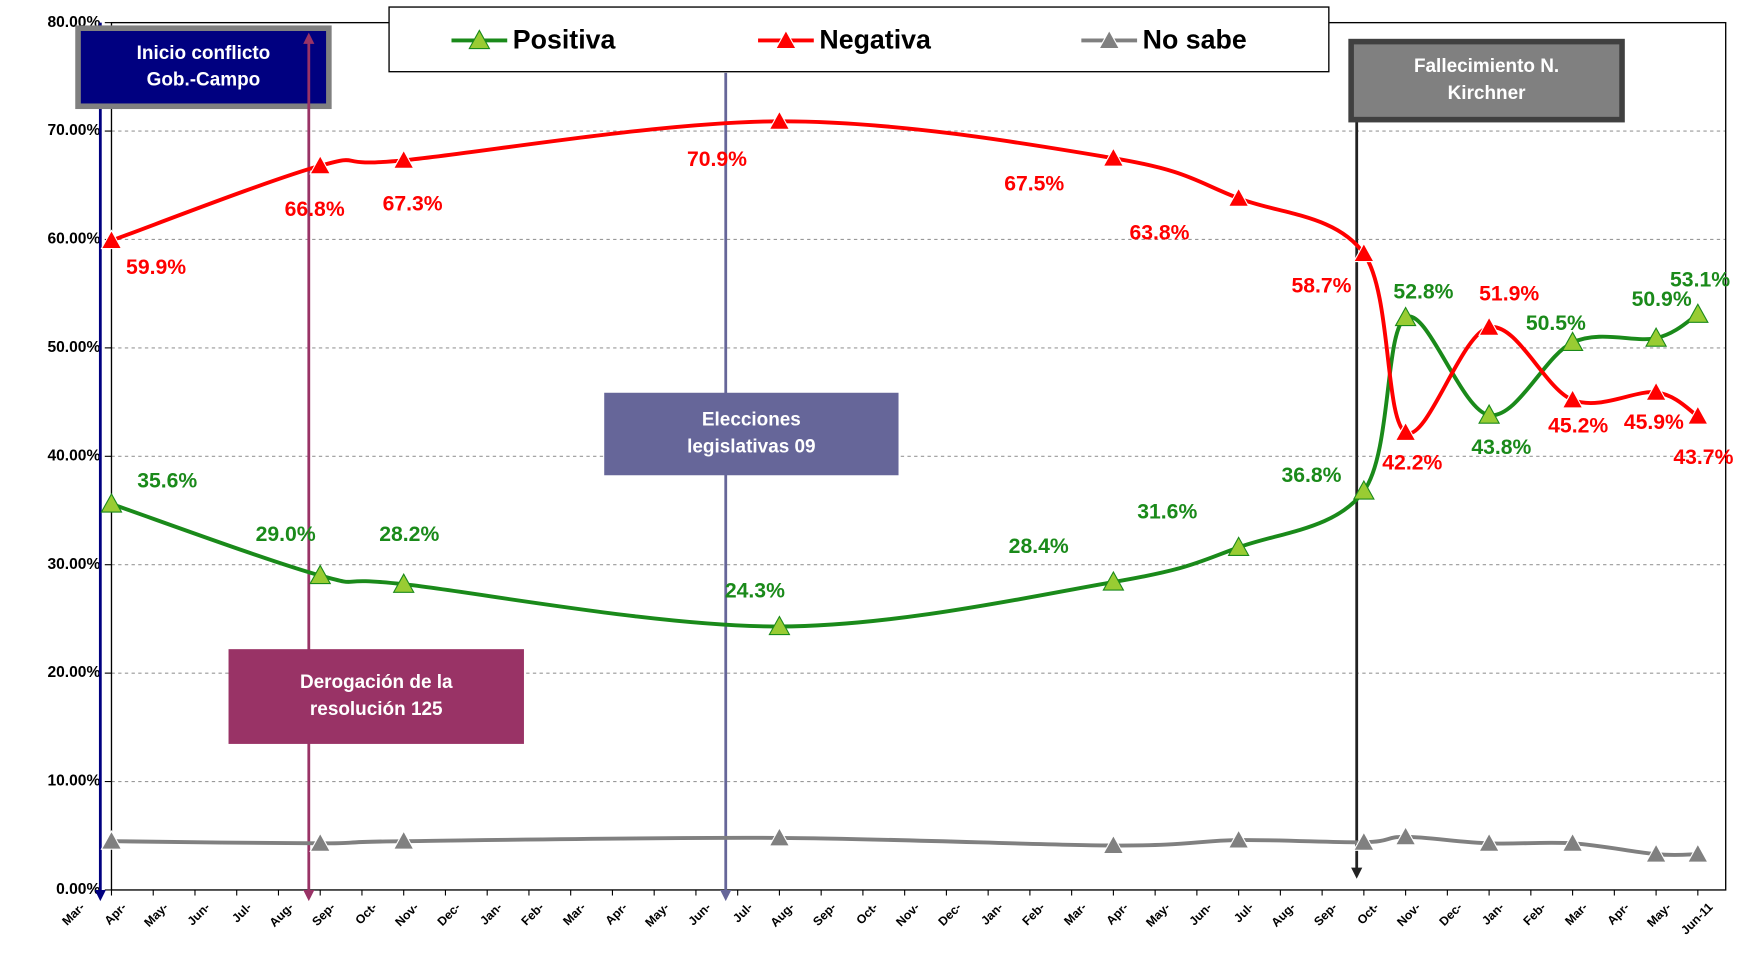 The height and width of the screenshot is (965, 1748). Describe the element at coordinates (1703, 457) in the screenshot. I see `data-label: 43.7%` at that location.